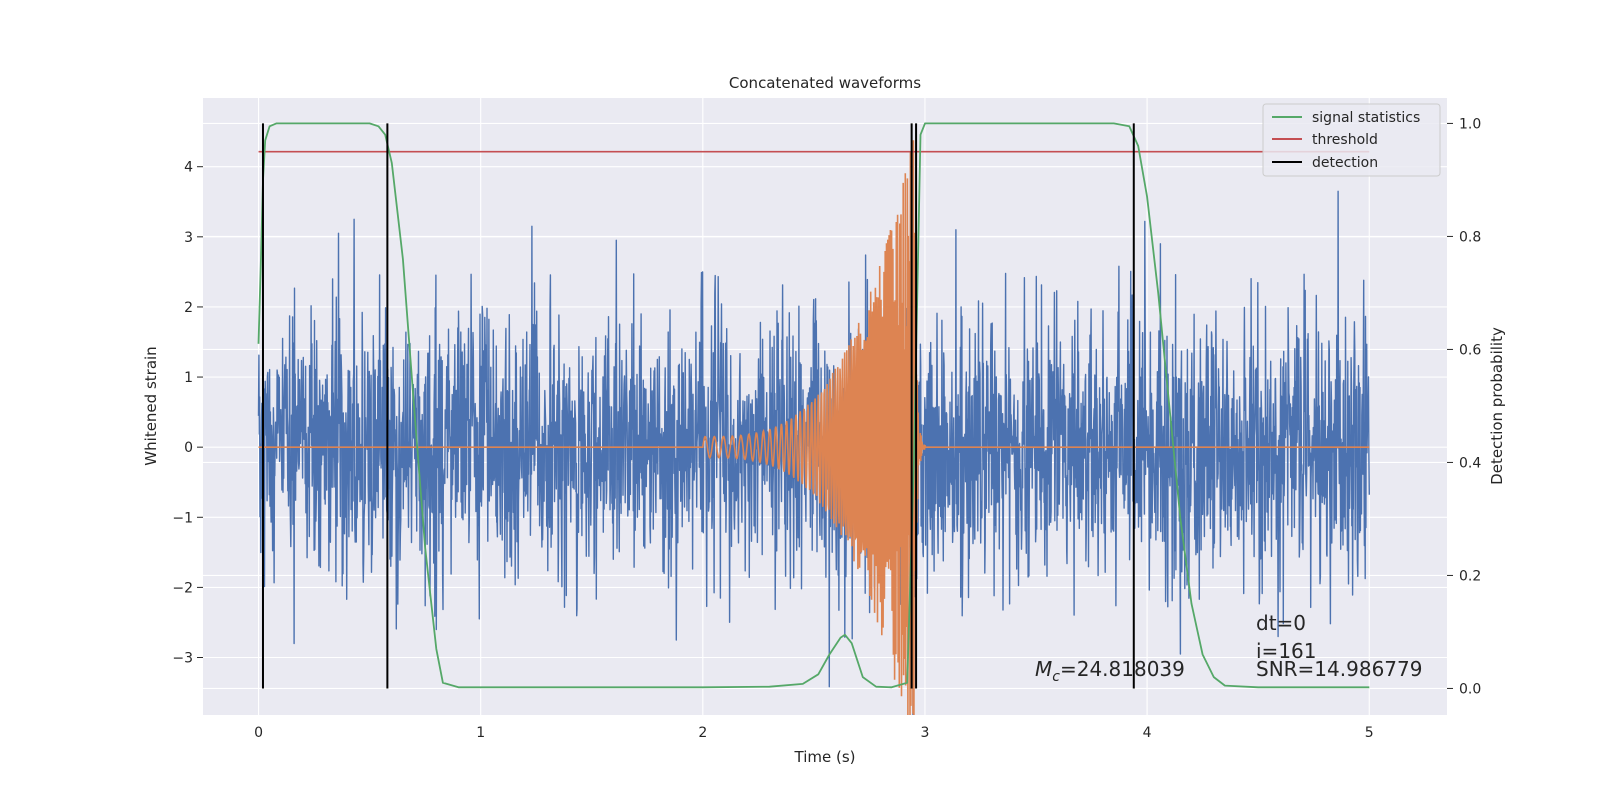 The image size is (1600, 800). I want to click on x-tick-label: 1, so click(480, 733).